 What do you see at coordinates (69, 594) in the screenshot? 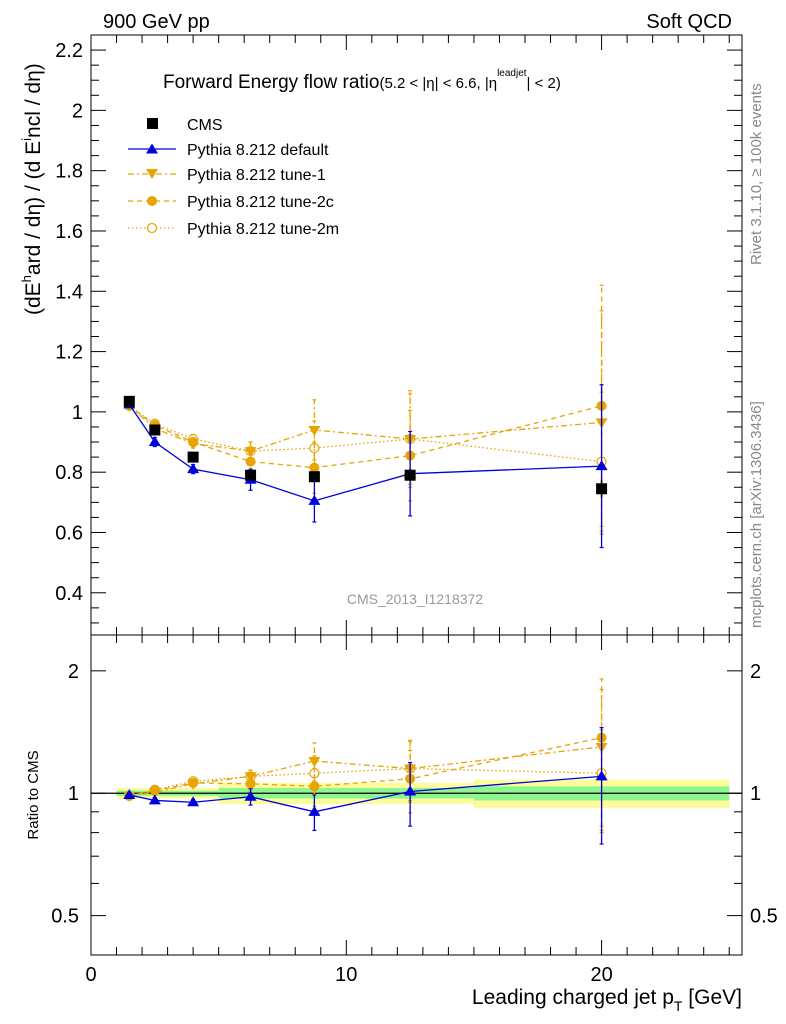
I see `y-tick-label: 0.4` at bounding box center [69, 594].